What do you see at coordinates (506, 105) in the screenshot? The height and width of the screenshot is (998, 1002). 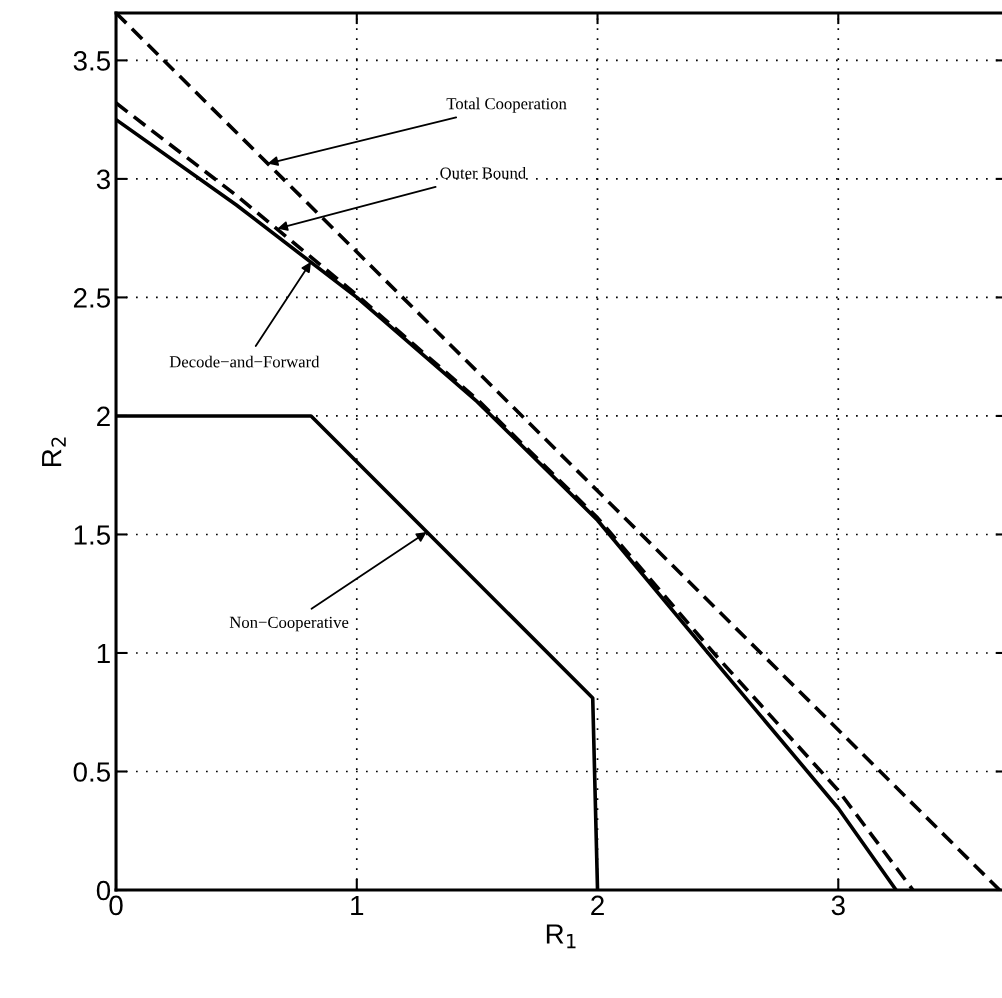 I see `annotation: Total Cooperation` at bounding box center [506, 105].